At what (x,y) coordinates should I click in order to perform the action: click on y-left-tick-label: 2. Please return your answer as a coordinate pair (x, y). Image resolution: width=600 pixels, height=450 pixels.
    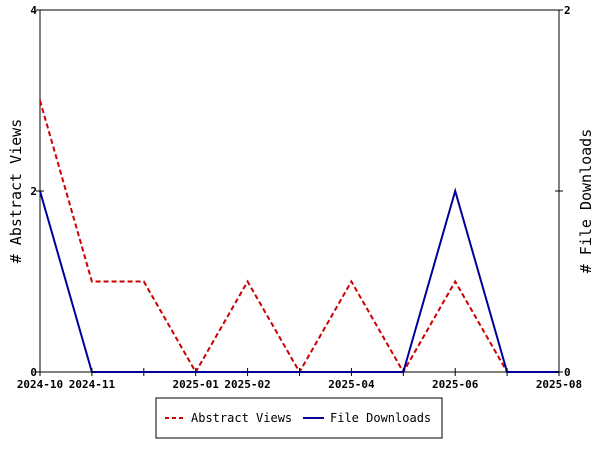
    Looking at the image, I should click on (33, 191).